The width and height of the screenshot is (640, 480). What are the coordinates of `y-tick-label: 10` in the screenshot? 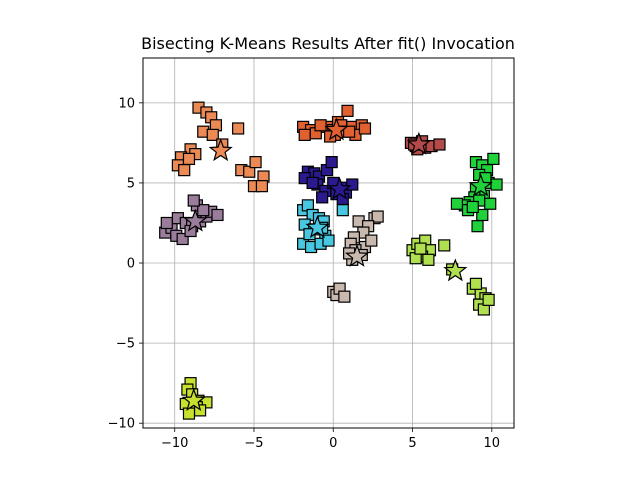 It's located at (126, 103).